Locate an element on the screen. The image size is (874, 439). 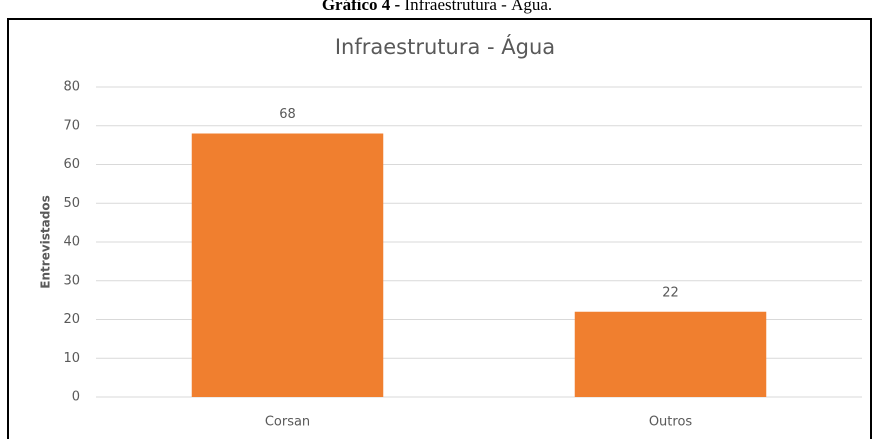
y-tick-label: 20 is located at coordinates (71, 319).